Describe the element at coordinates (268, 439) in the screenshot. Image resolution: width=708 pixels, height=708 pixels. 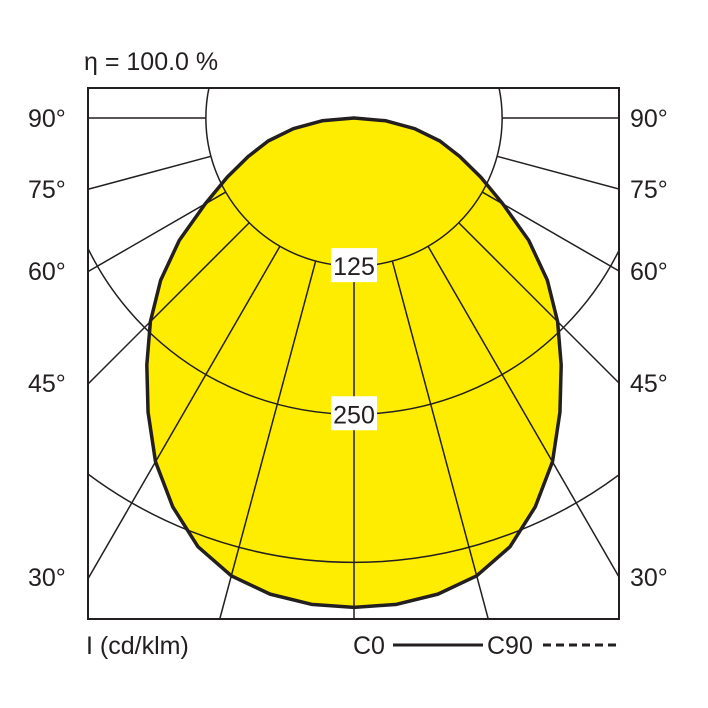
I see `ray--15` at that location.